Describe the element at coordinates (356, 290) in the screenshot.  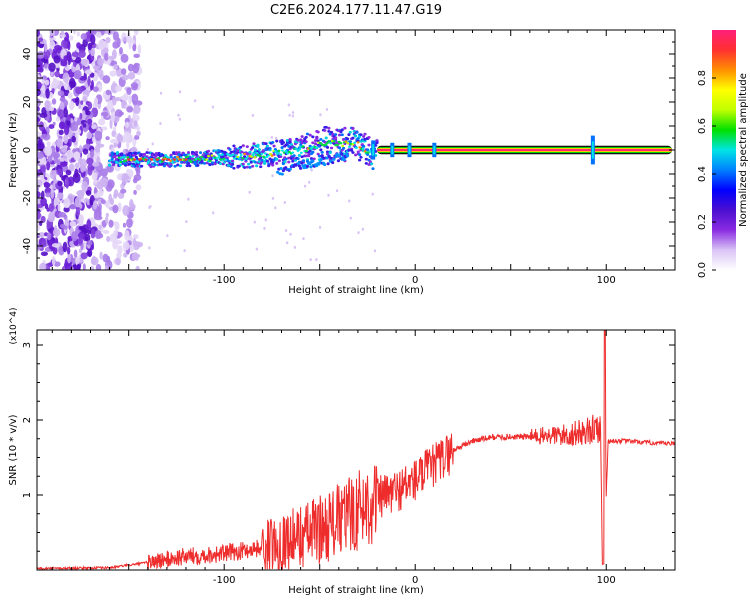
I see `spectrogram-x-axis-label: Height of straight line (km)` at that location.